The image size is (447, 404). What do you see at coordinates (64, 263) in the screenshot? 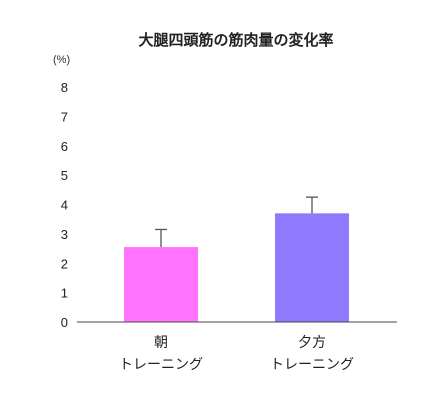
I see `y-tick-label: 2` at bounding box center [64, 263].